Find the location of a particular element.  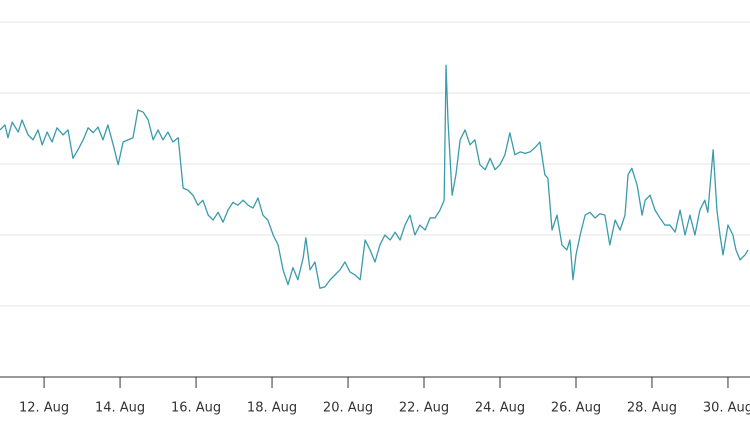

x-tick-label: 18. Aug is located at coordinates (272, 408).